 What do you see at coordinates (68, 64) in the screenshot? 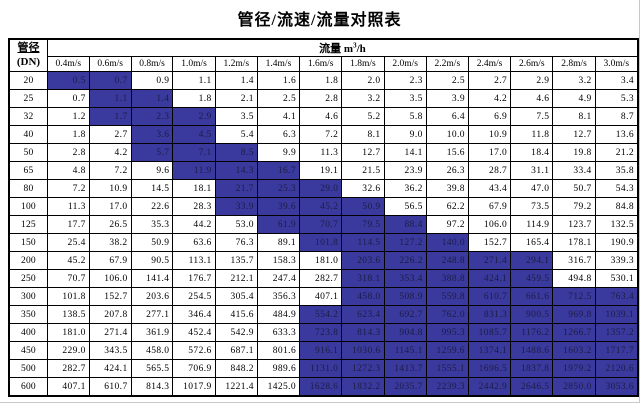
I see `velocity-header: 0.4m/s` at bounding box center [68, 64].